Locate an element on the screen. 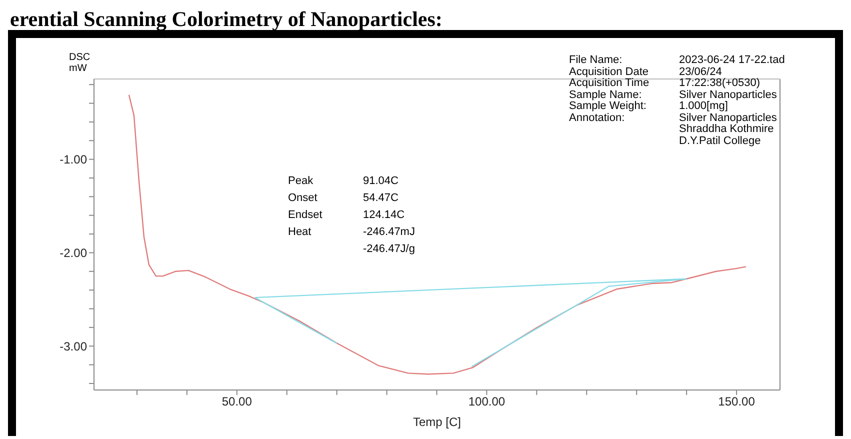 This screenshot has height=439, width=851. chart-title: erential Scanning Colorimetry of Nanoparticles: is located at coordinates (227, 19).